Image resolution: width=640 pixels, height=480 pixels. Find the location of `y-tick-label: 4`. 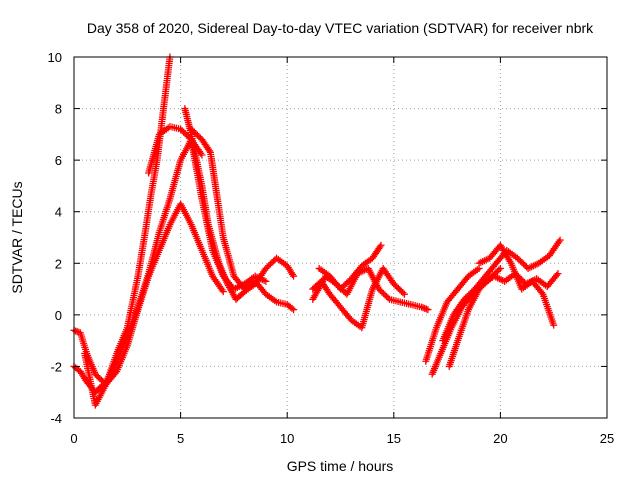

y-tick-label: 4 is located at coordinates (58, 212).